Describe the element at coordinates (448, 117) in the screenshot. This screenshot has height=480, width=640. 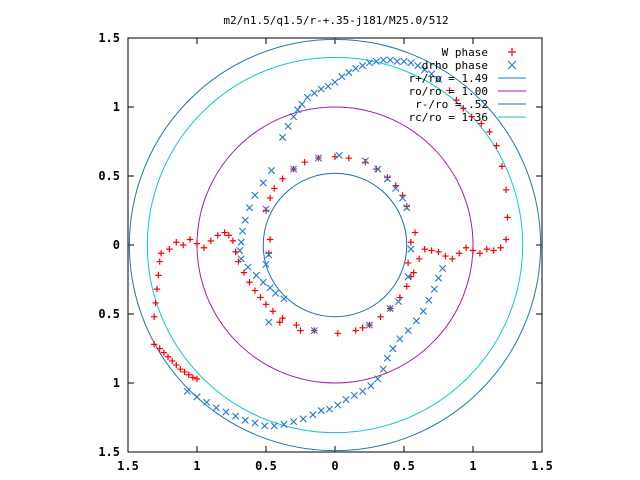
I see `legend-label: rc/ro = 1.36` at that location.